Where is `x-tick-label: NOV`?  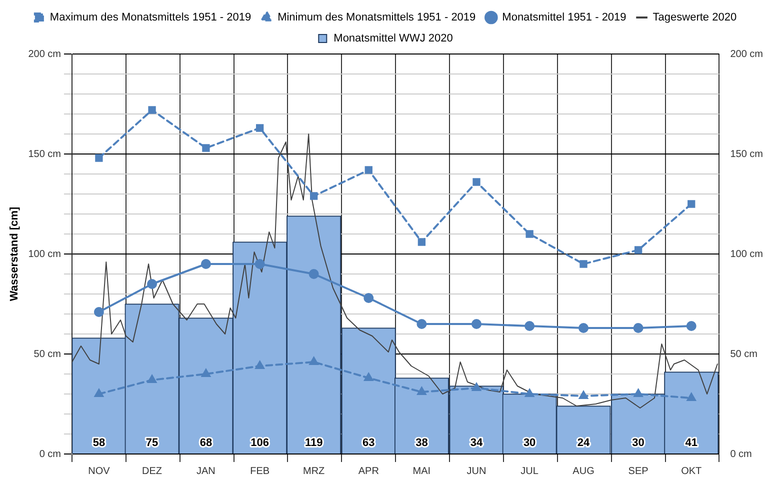
x-tick-label: NOV is located at coordinates (99, 471).